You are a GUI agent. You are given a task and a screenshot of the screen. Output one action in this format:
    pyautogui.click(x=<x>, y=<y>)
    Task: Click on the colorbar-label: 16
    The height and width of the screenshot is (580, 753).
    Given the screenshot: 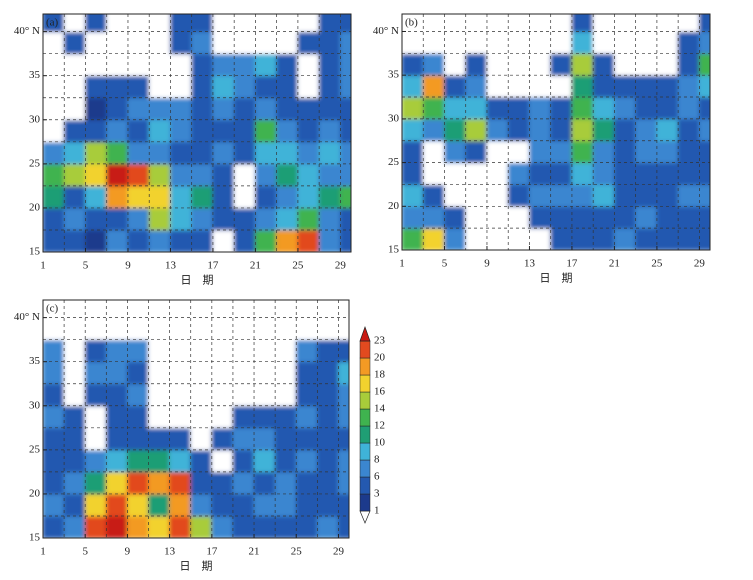 What is the action you would take?
    pyautogui.click(x=380, y=392)
    